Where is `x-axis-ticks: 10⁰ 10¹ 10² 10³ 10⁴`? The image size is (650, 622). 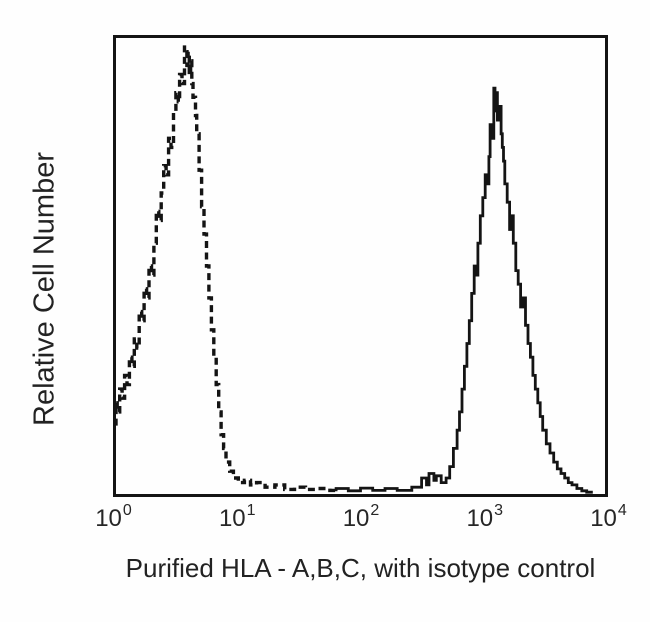 x-axis-ticks: 10⁰ 10¹ 10² 10³ 10⁴ is located at coordinates (361, 520).